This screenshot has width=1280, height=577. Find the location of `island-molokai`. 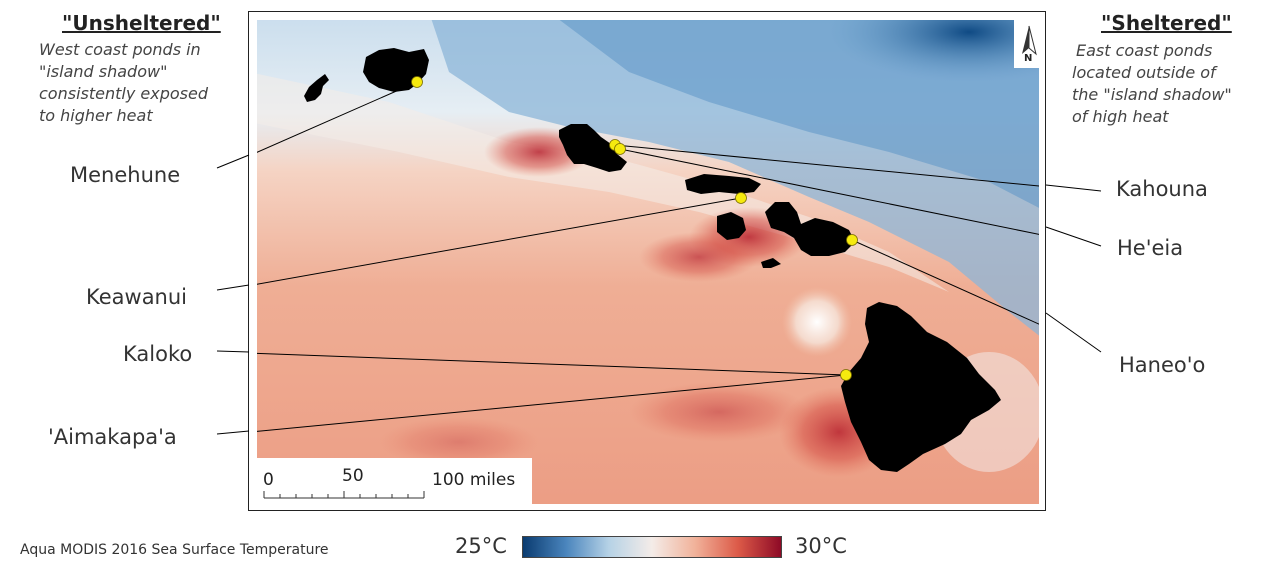

island-molokai is located at coordinates (723, 184).